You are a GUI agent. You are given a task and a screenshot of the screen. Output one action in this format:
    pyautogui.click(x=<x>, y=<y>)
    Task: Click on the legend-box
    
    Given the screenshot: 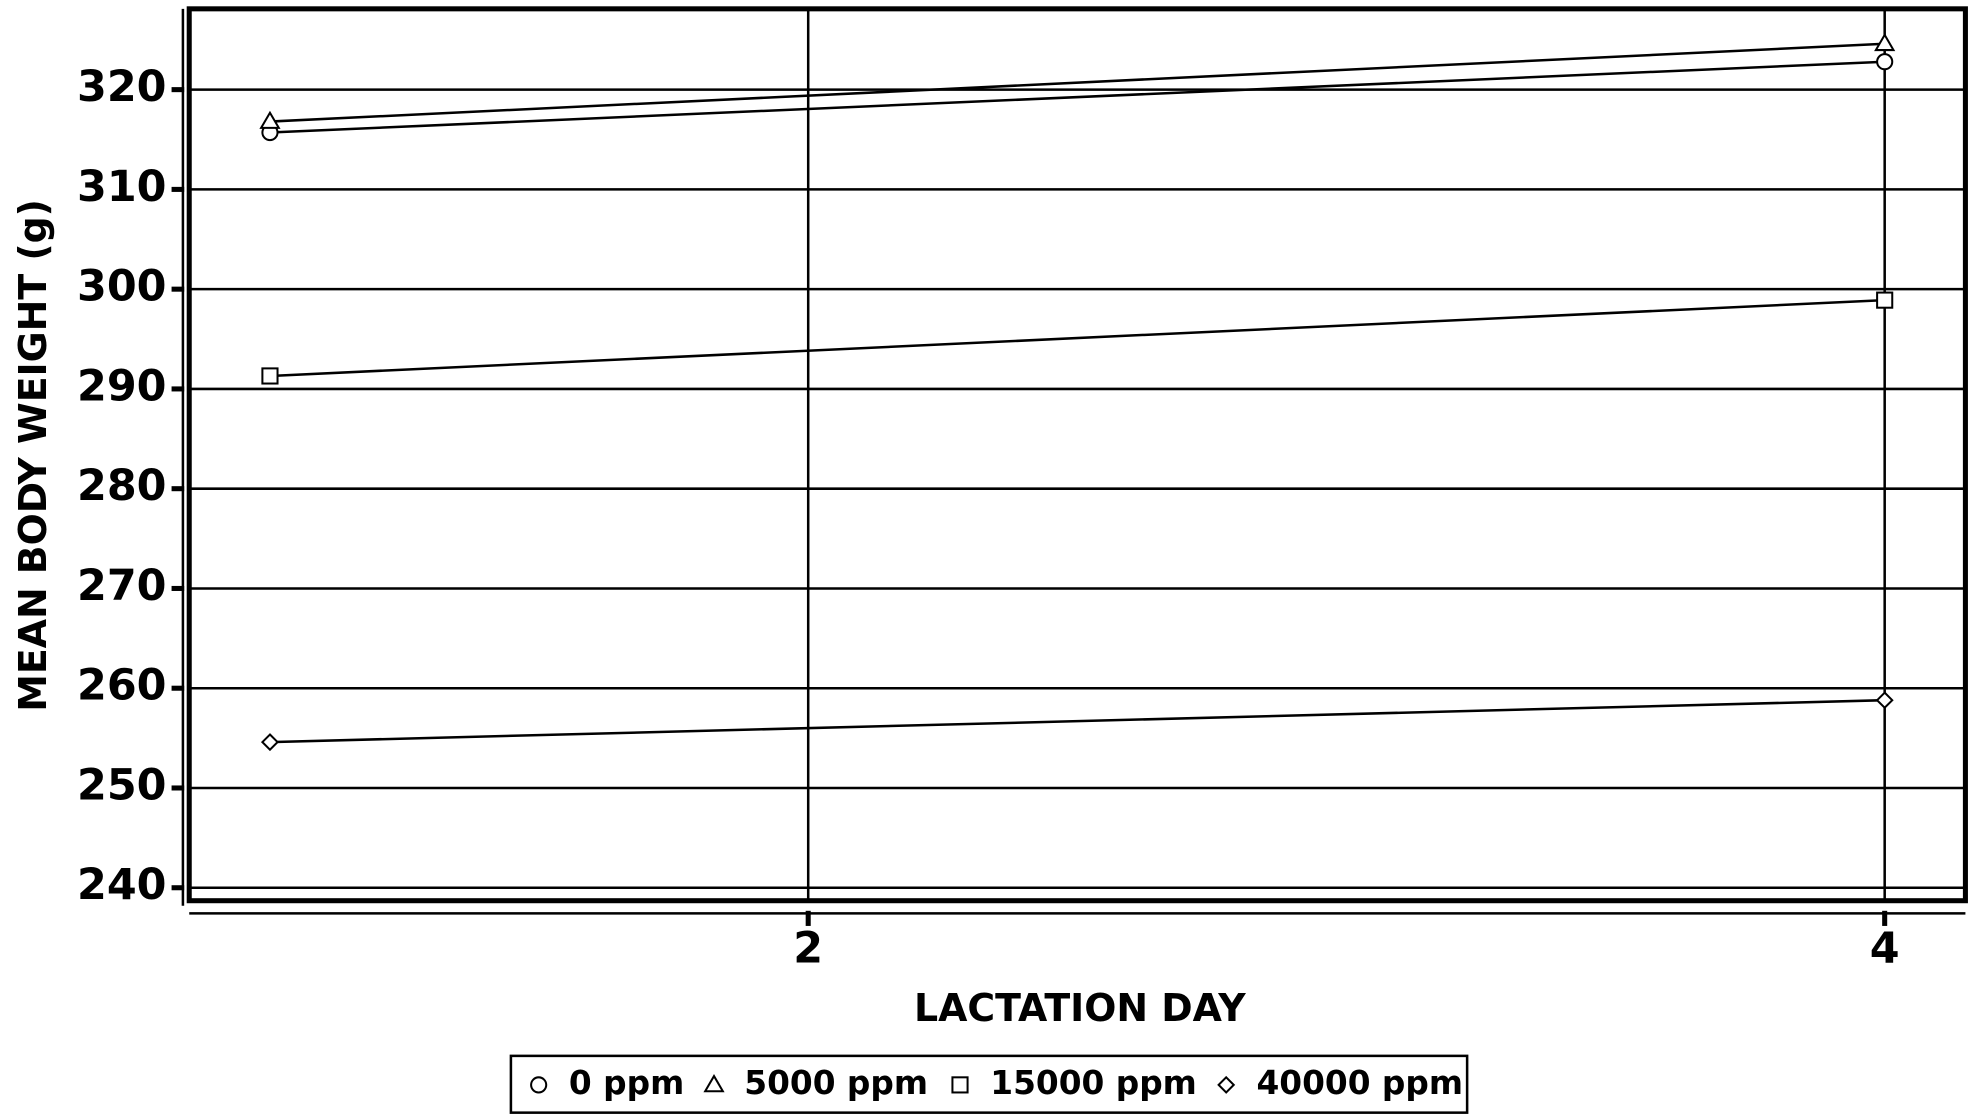 What is the action you would take?
    pyautogui.click(x=989, y=1084)
    